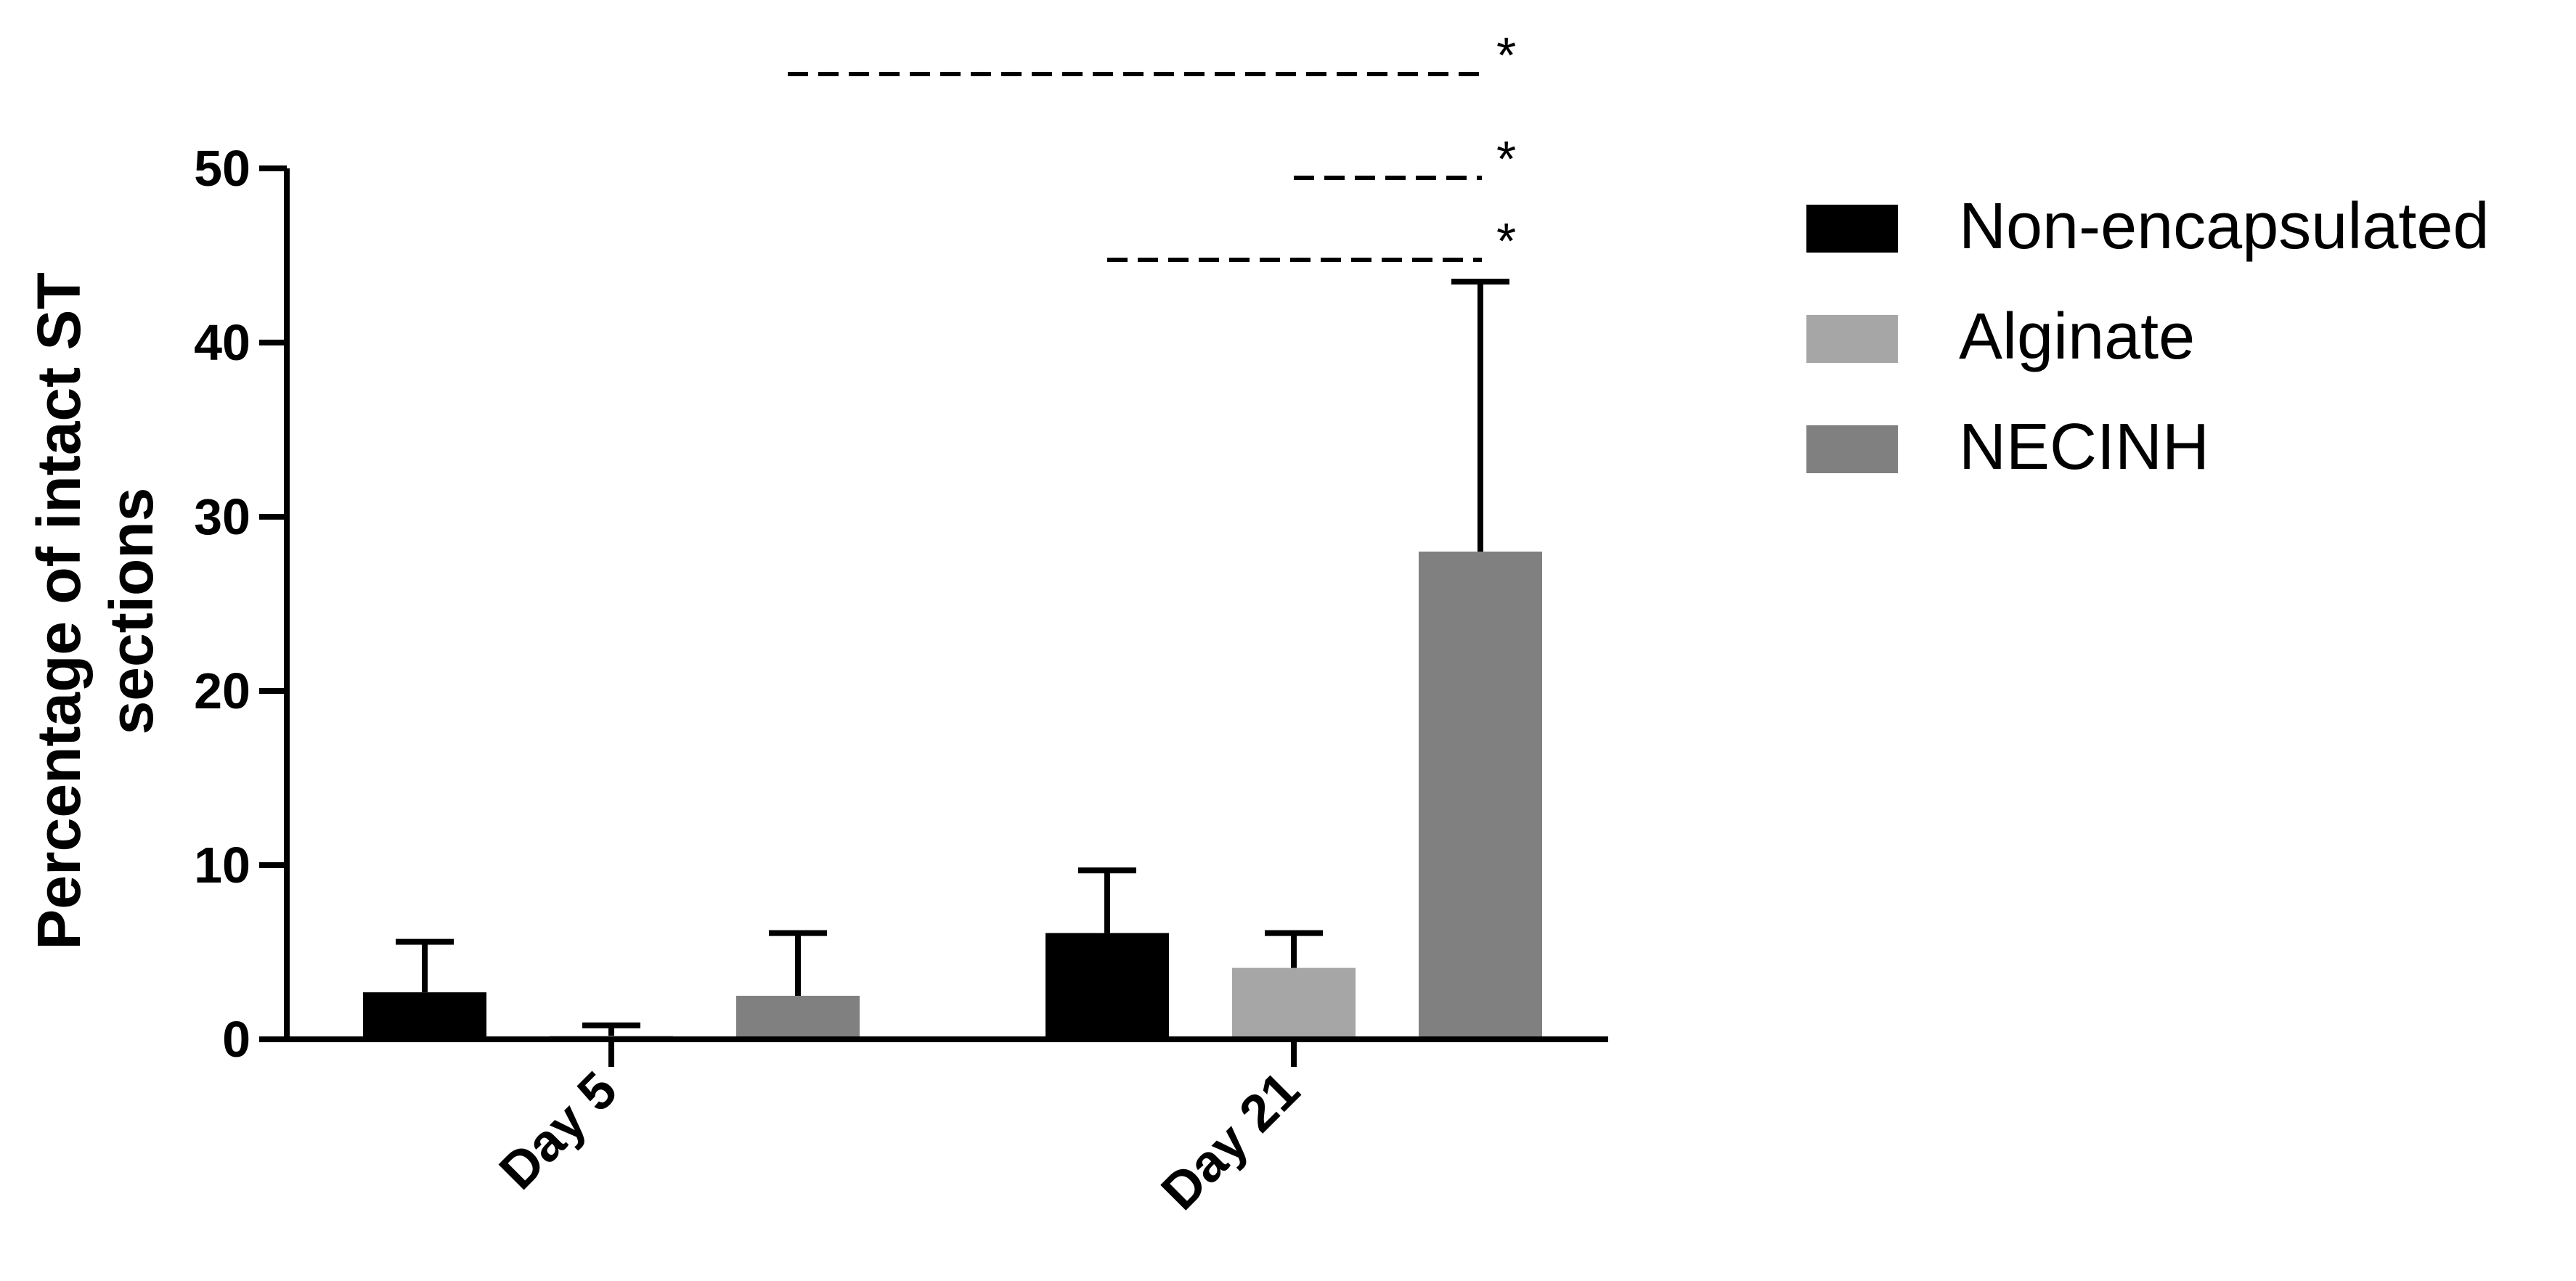 The image size is (2576, 1281). I want to click on y-tick-label: 0, so click(236, 1039).